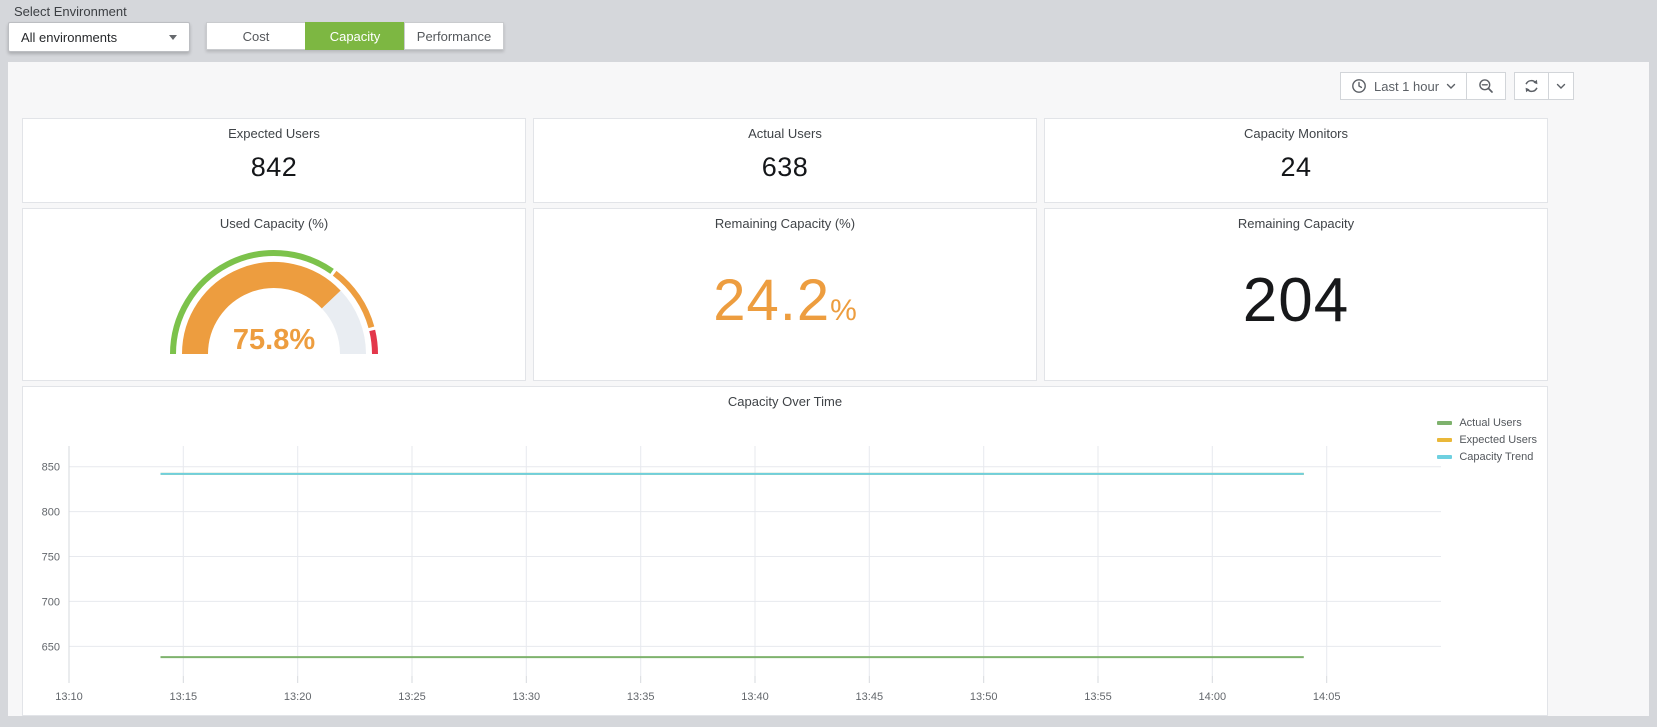 The image size is (1657, 727). I want to click on y-tick-label: 750, so click(51, 558).